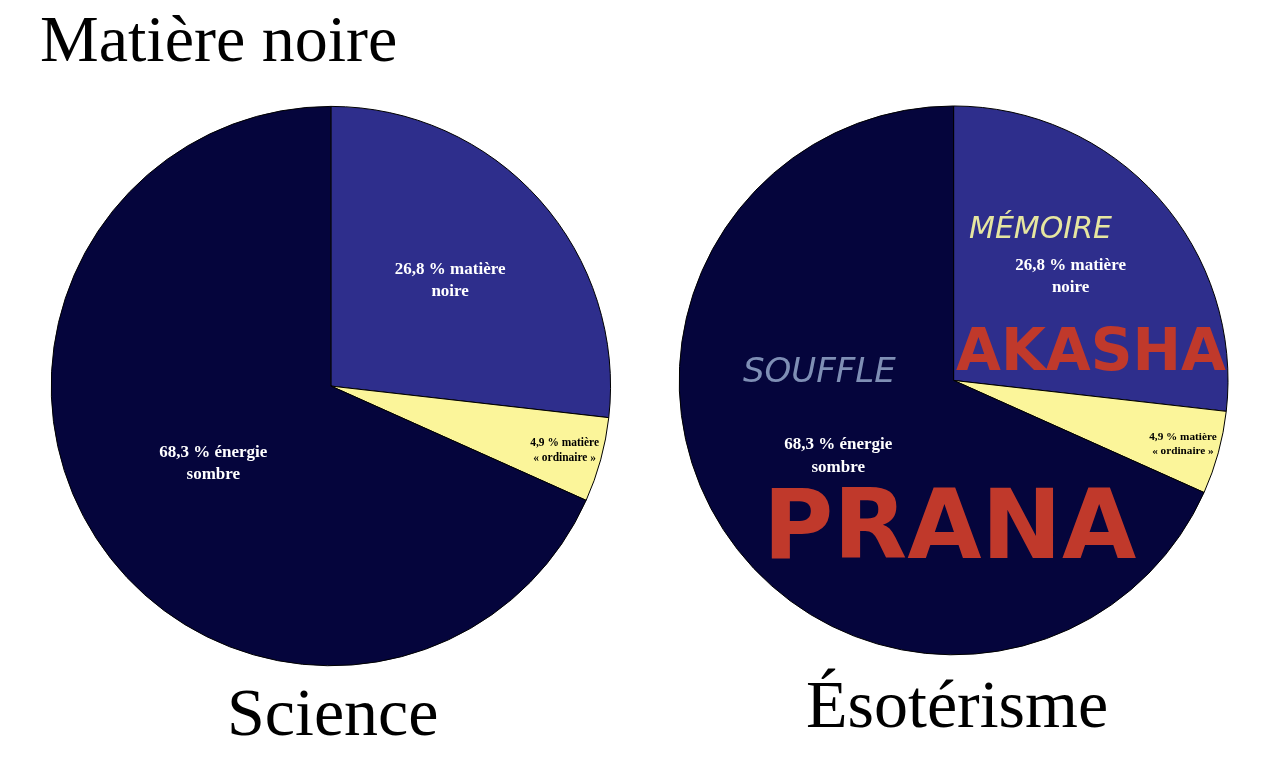 This screenshot has width=1280, height=757. I want to click on text: AKASHA, so click(1091, 350).